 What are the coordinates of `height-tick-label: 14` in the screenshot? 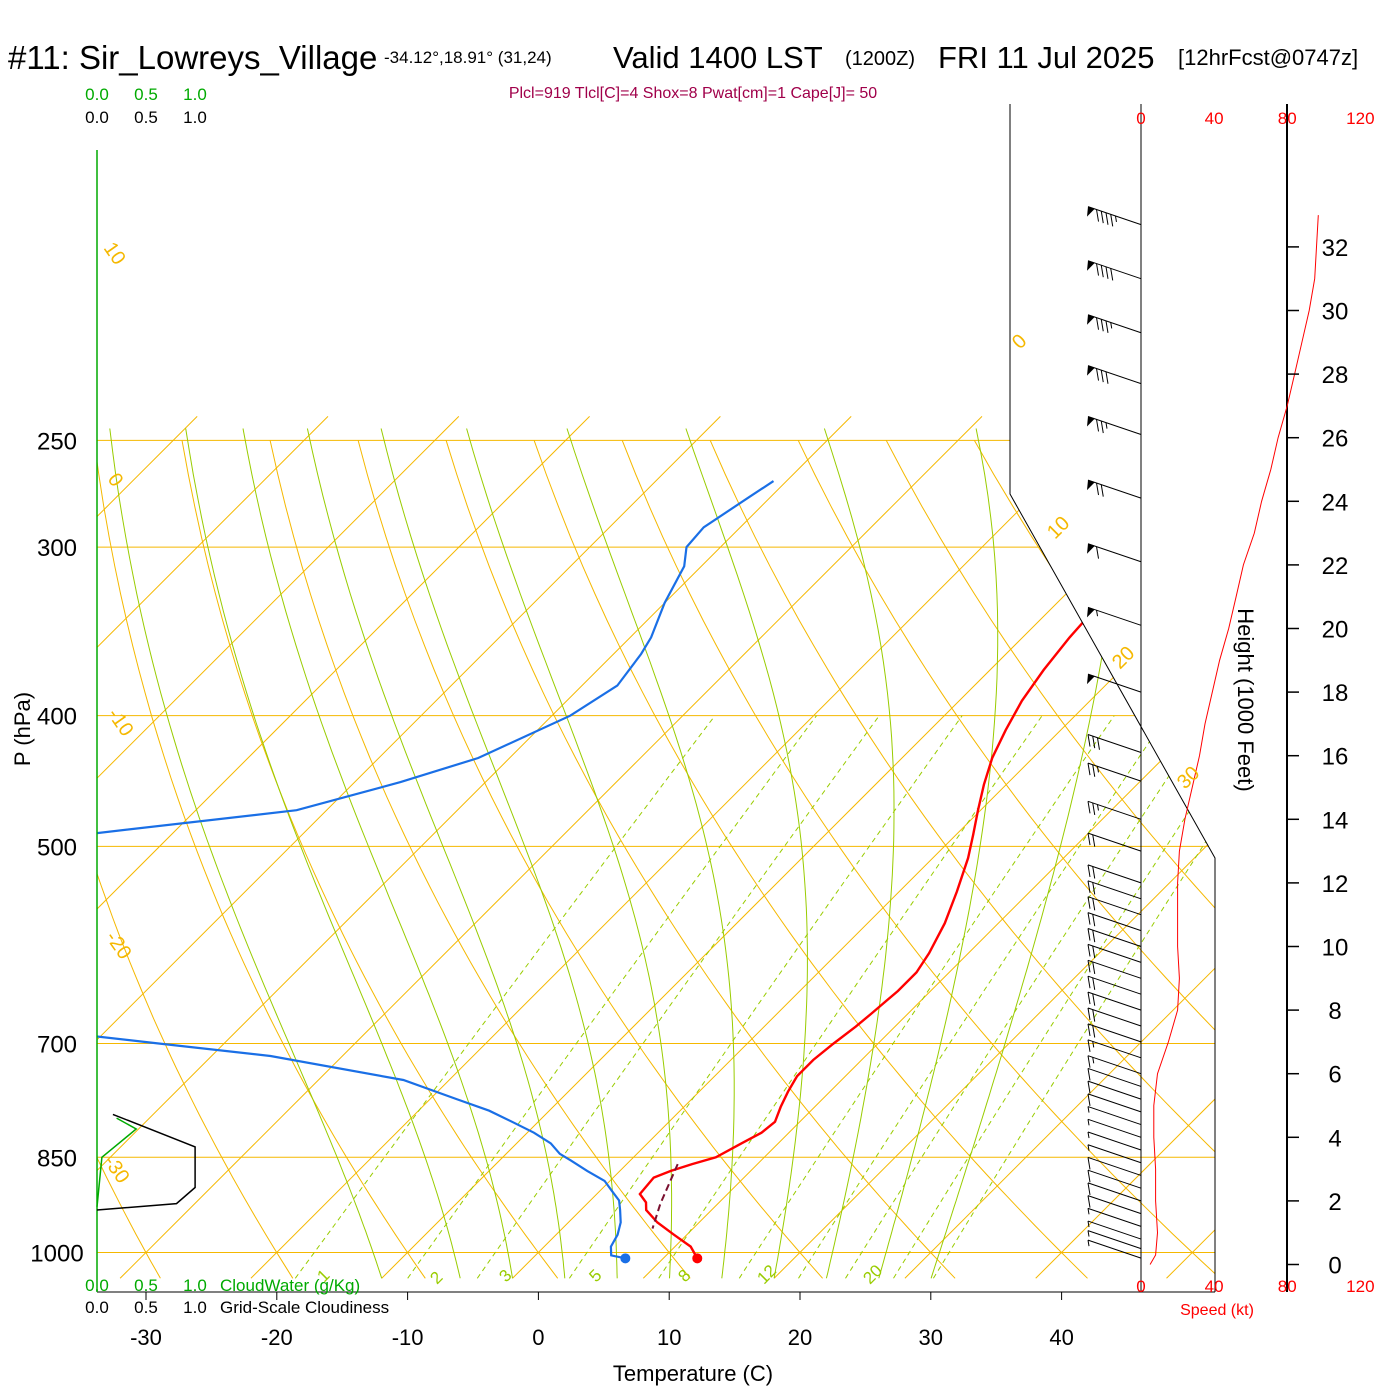 It's located at (1335, 820).